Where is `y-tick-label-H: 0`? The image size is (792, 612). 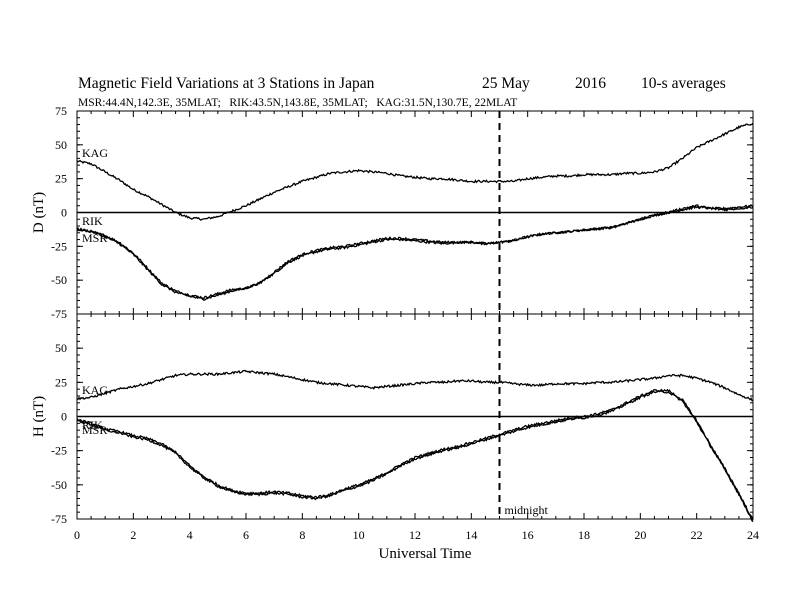
y-tick-label-H: 0 is located at coordinates (64, 417).